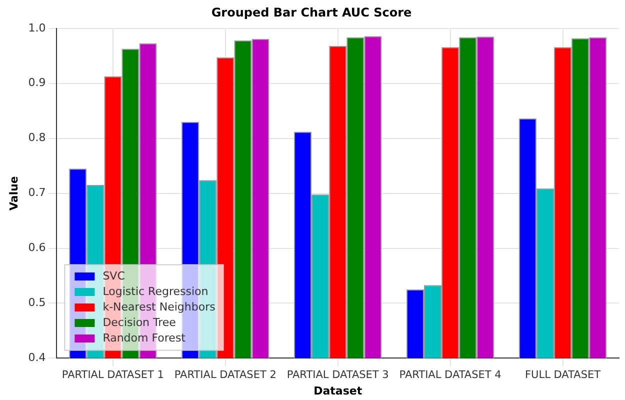 The image size is (625, 400). Describe the element at coordinates (450, 375) in the screenshot. I see `x-tick-label: PARTIAL DATASET 4` at that location.